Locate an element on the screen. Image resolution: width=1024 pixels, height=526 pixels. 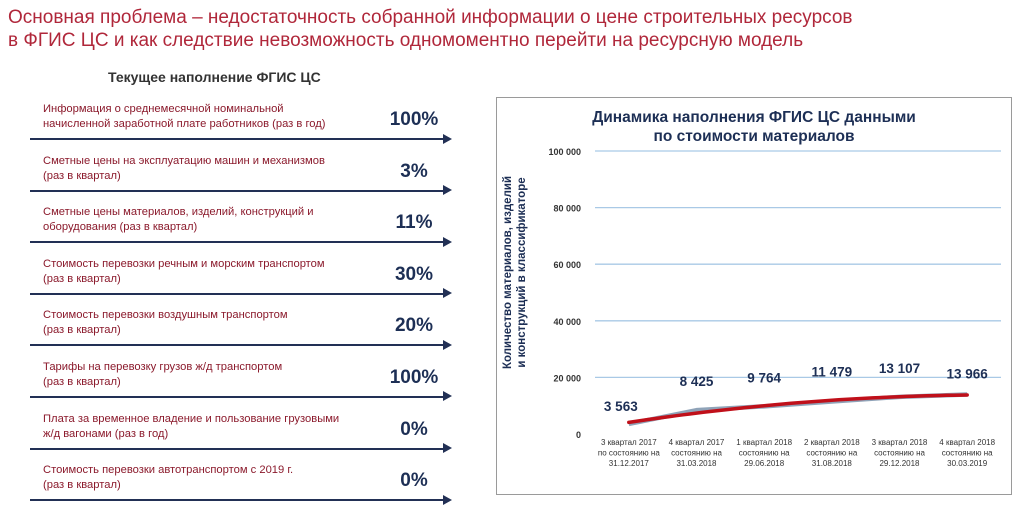
y-tick-label: 100 000 is located at coordinates (564, 152).